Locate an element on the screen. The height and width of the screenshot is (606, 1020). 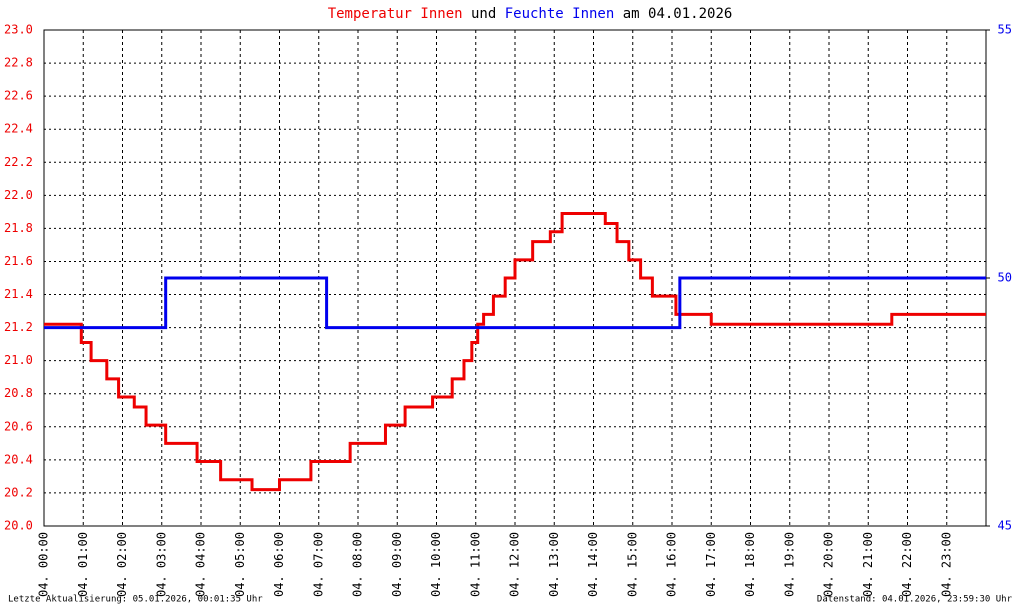
y-tick-label: 22.4 is located at coordinates (18, 129).